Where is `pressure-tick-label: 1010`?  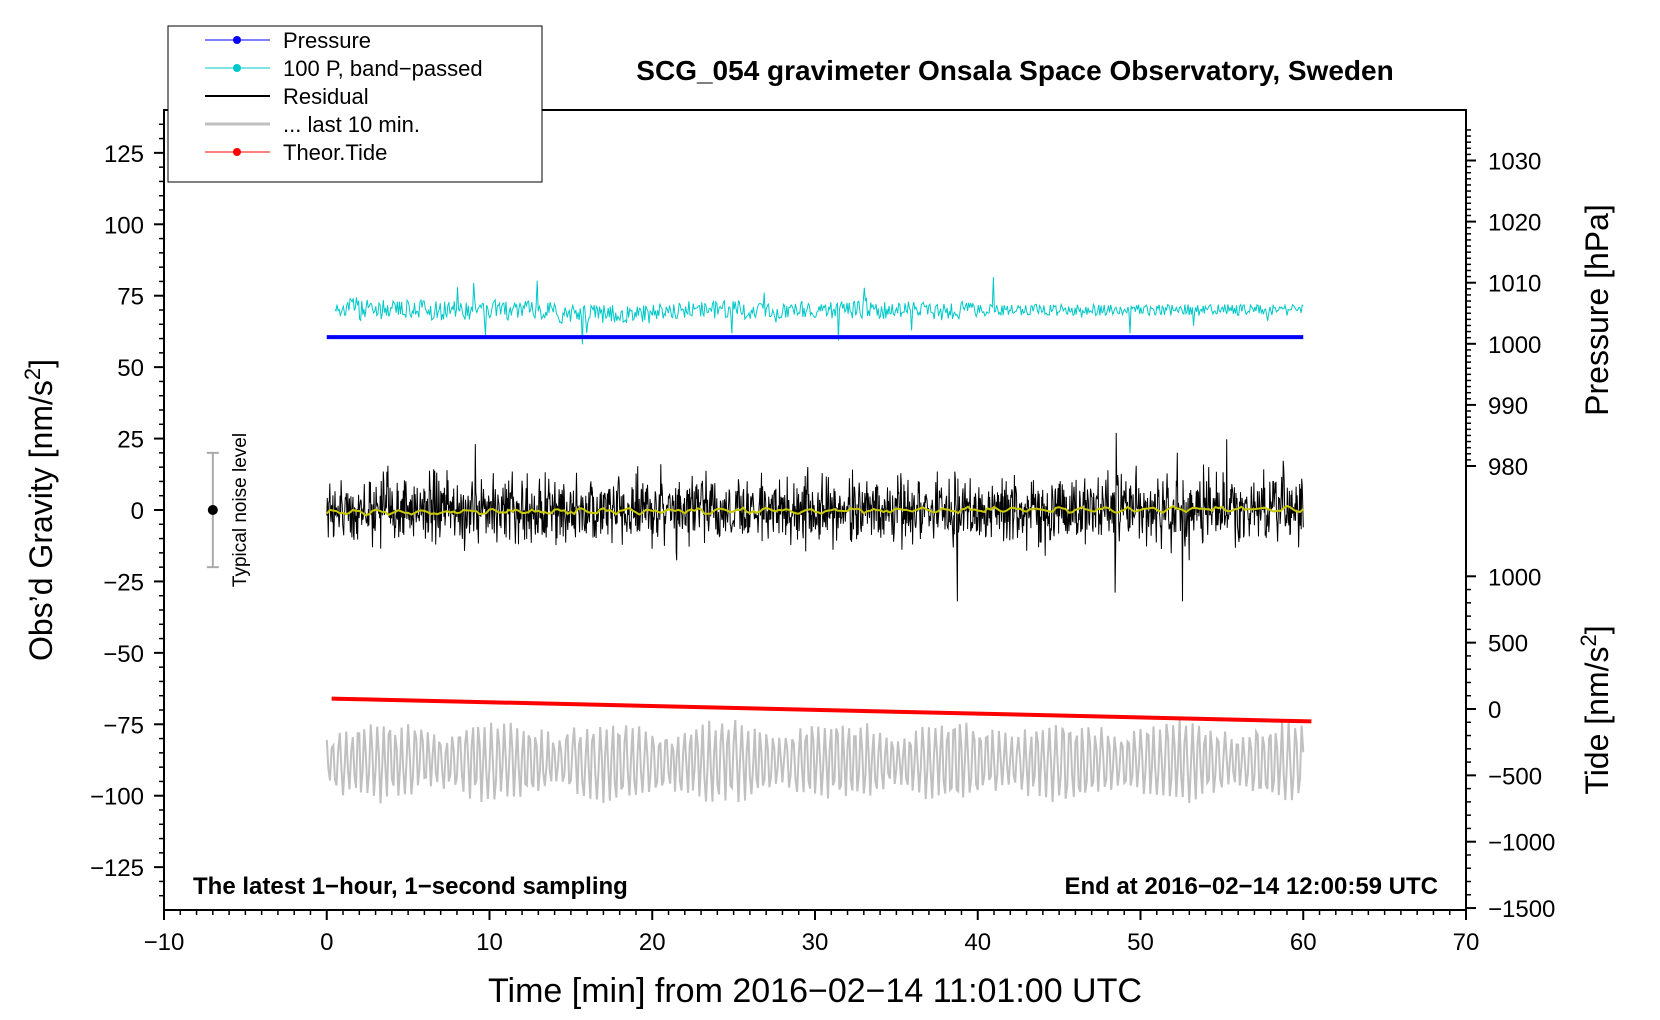
pressure-tick-label: 1010 is located at coordinates (1514, 284).